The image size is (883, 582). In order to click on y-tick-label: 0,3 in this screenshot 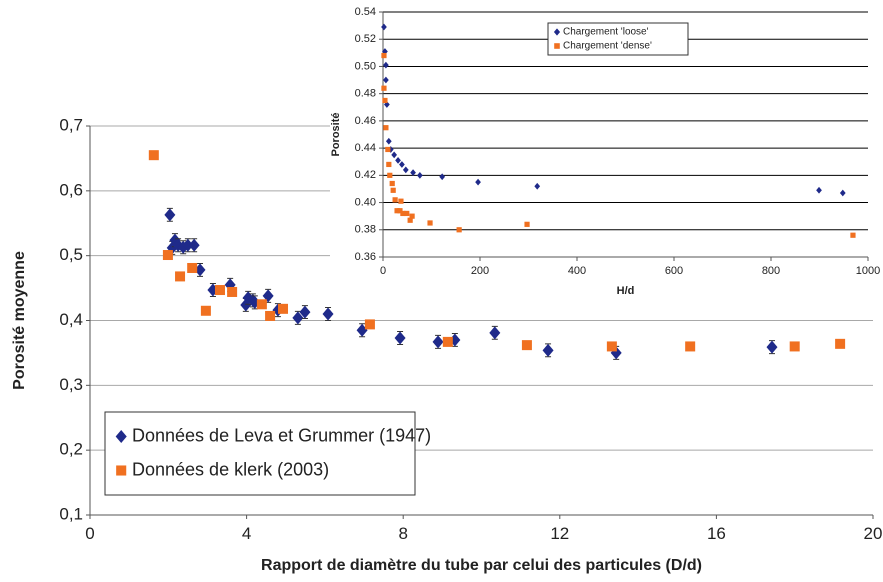, I will do `click(71, 384)`.